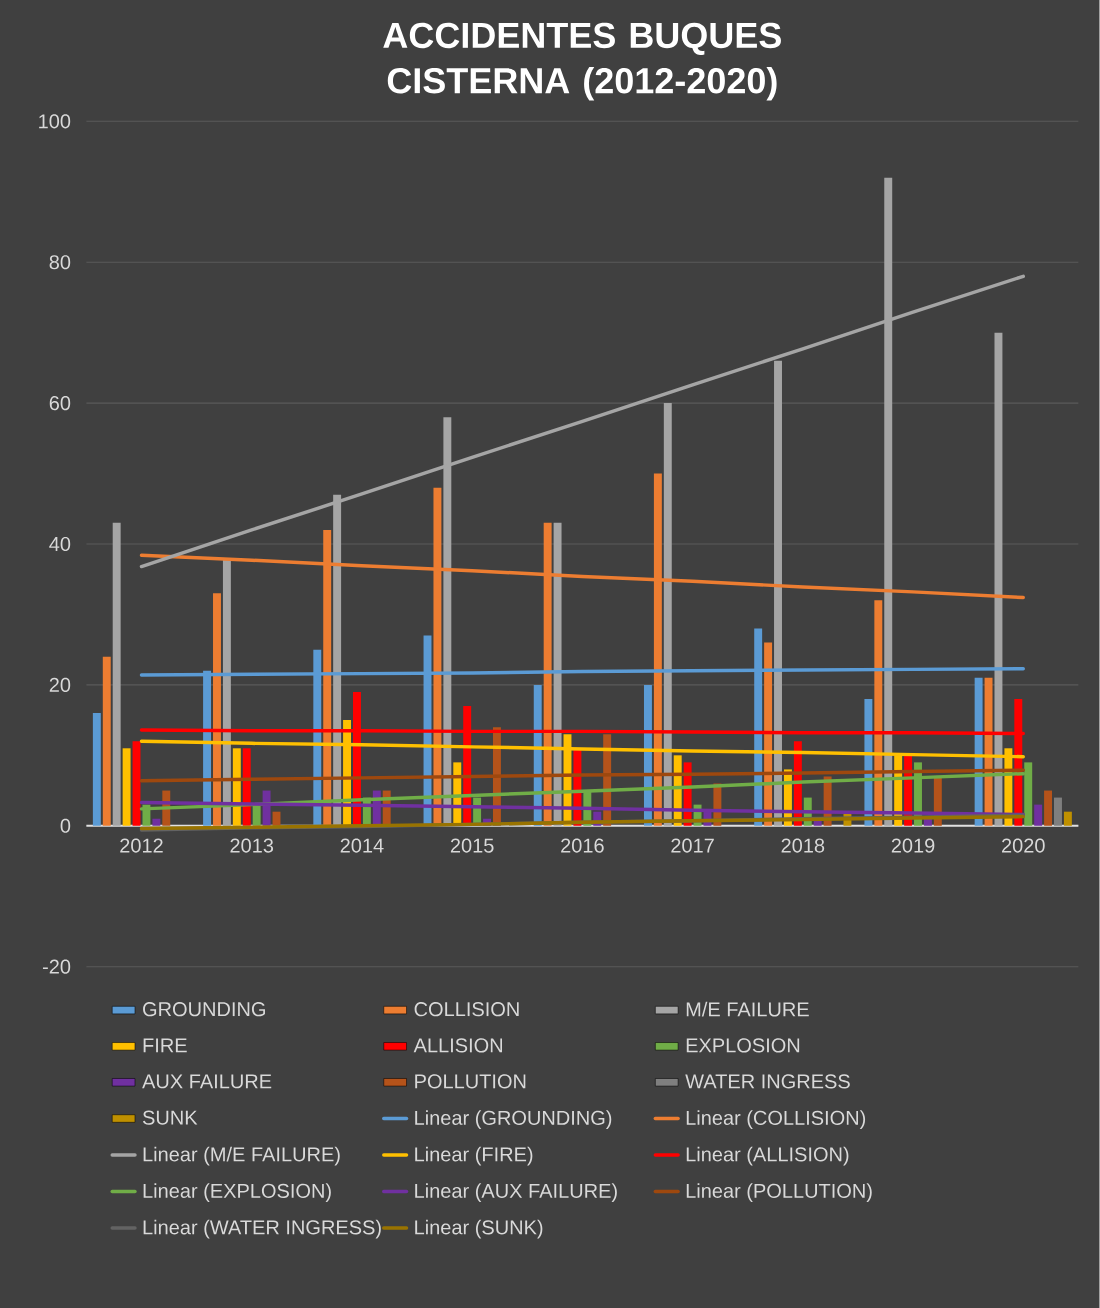 This screenshot has width=1100, height=1308. I want to click on legend-label: Linear (POLLUTION), so click(779, 1192).